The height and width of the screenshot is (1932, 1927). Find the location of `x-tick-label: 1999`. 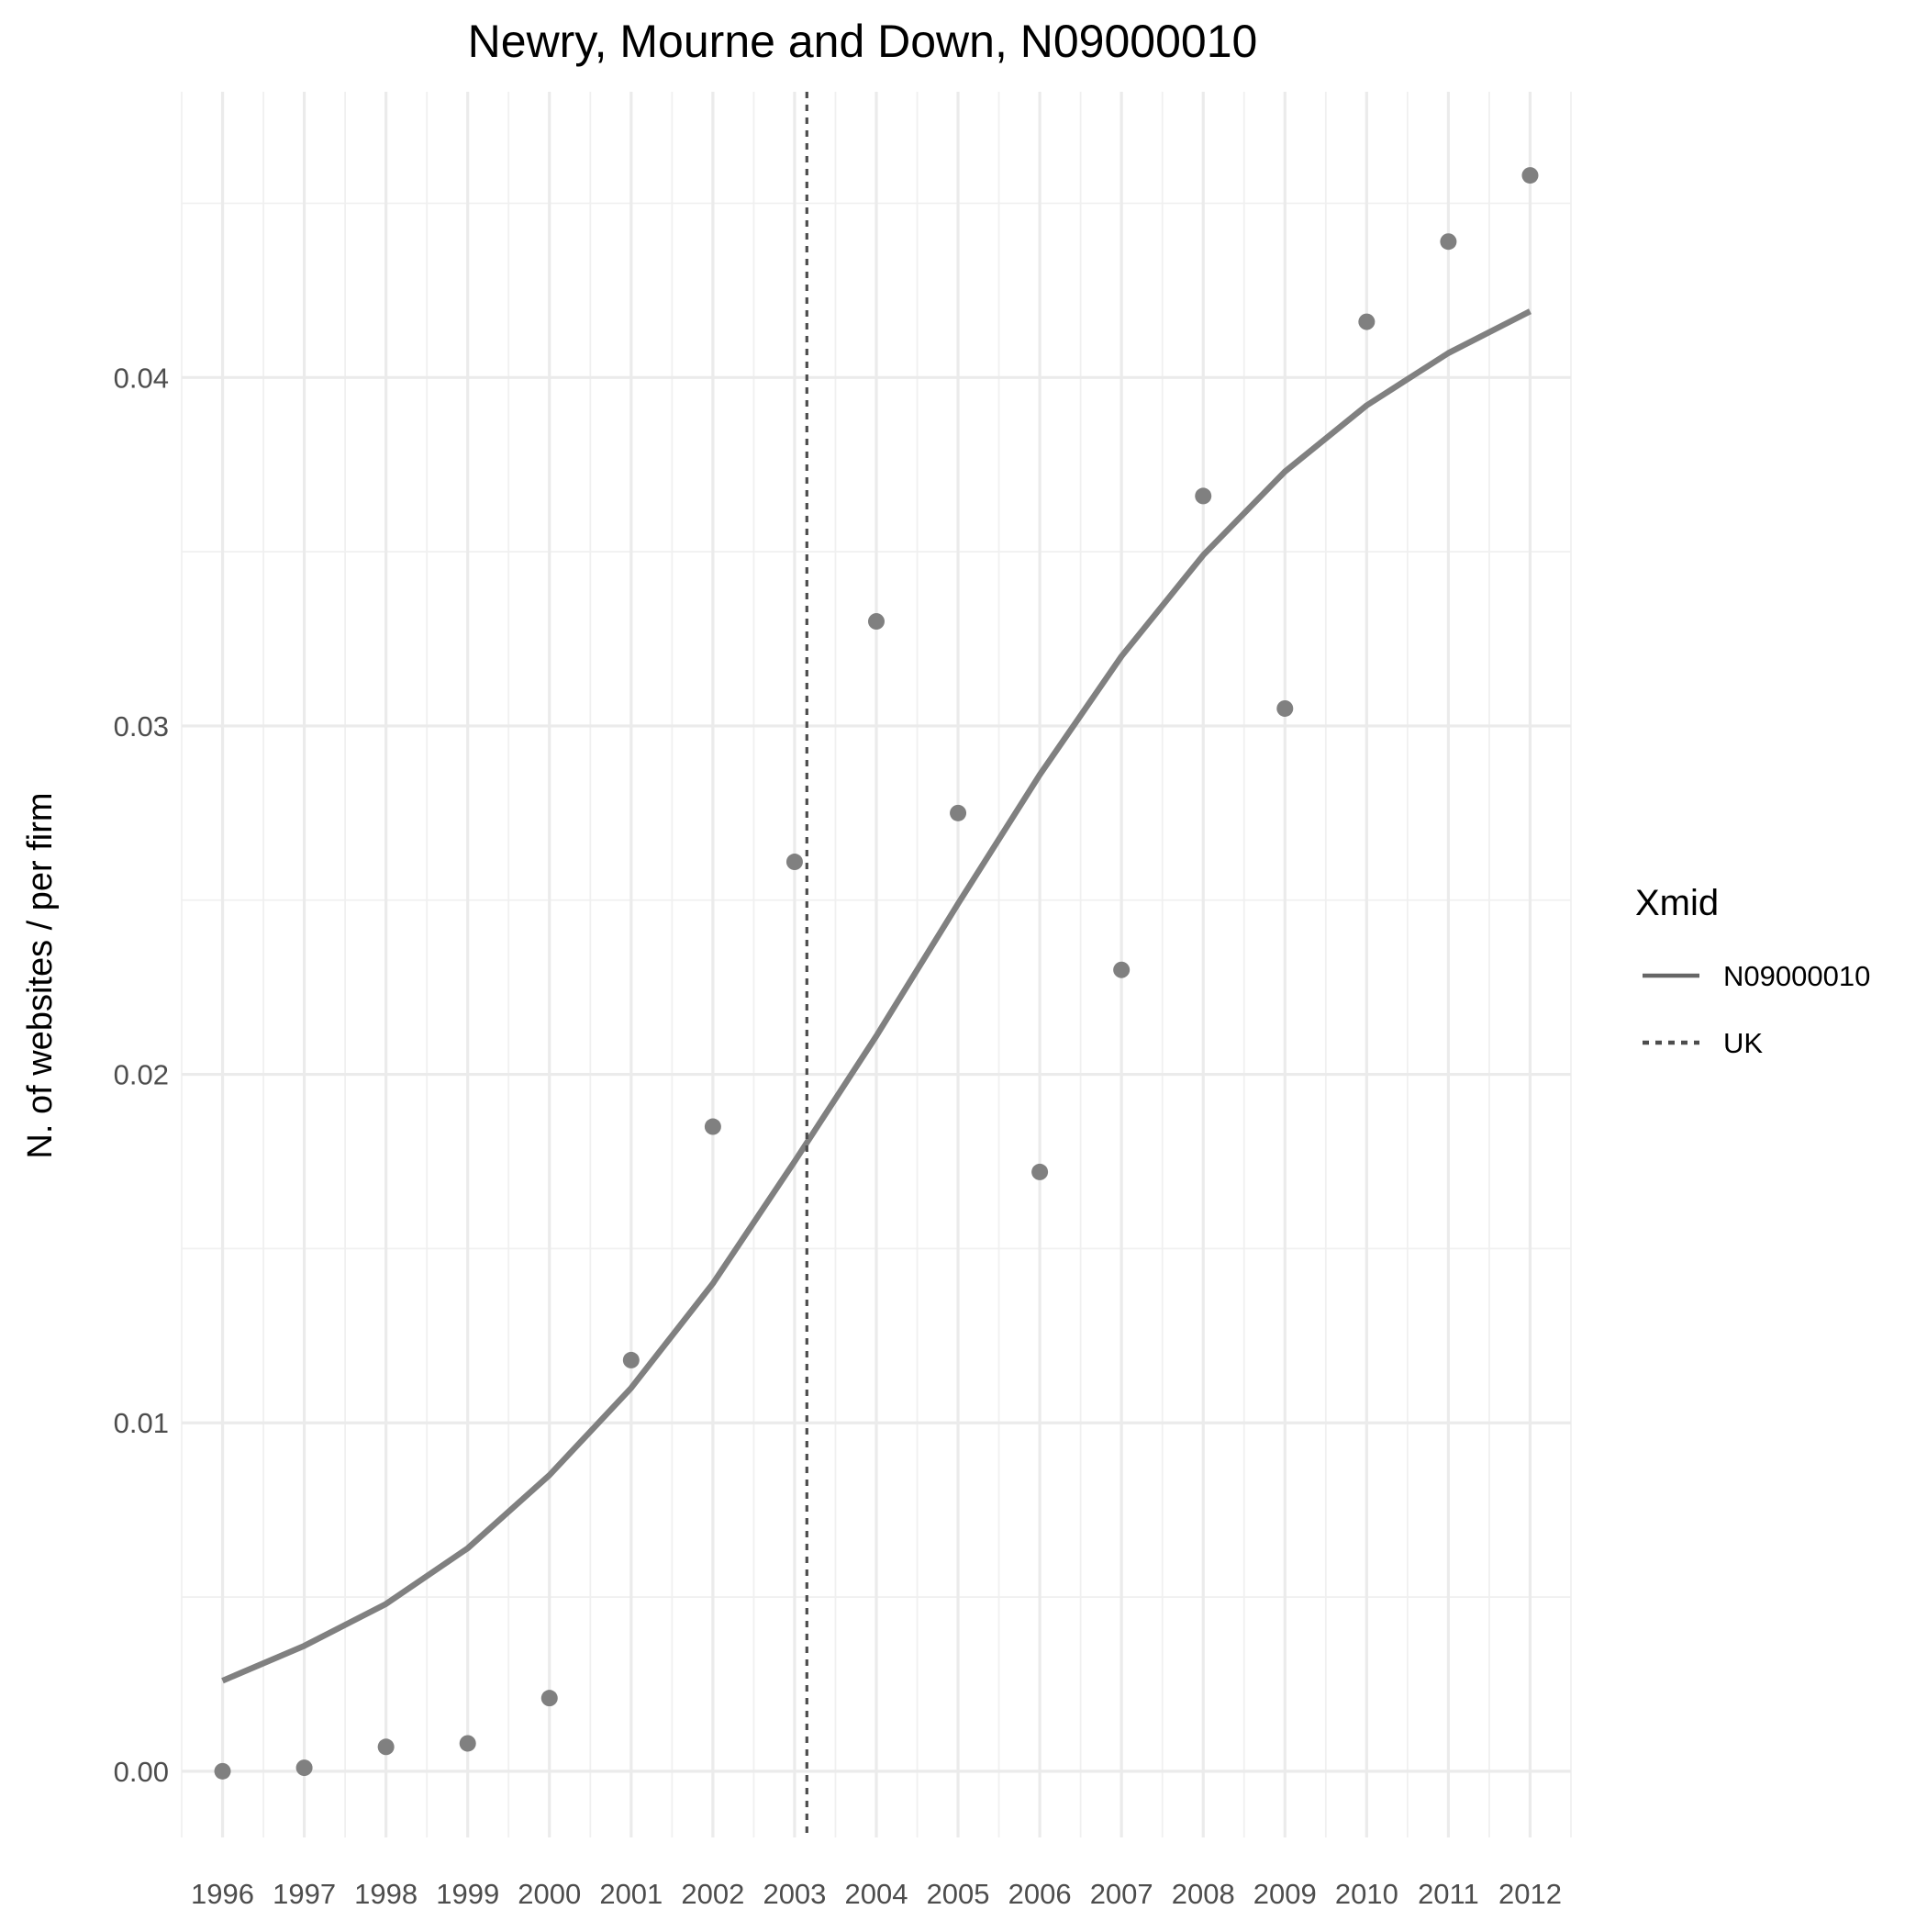

x-tick-label: 1999 is located at coordinates (467, 1894).